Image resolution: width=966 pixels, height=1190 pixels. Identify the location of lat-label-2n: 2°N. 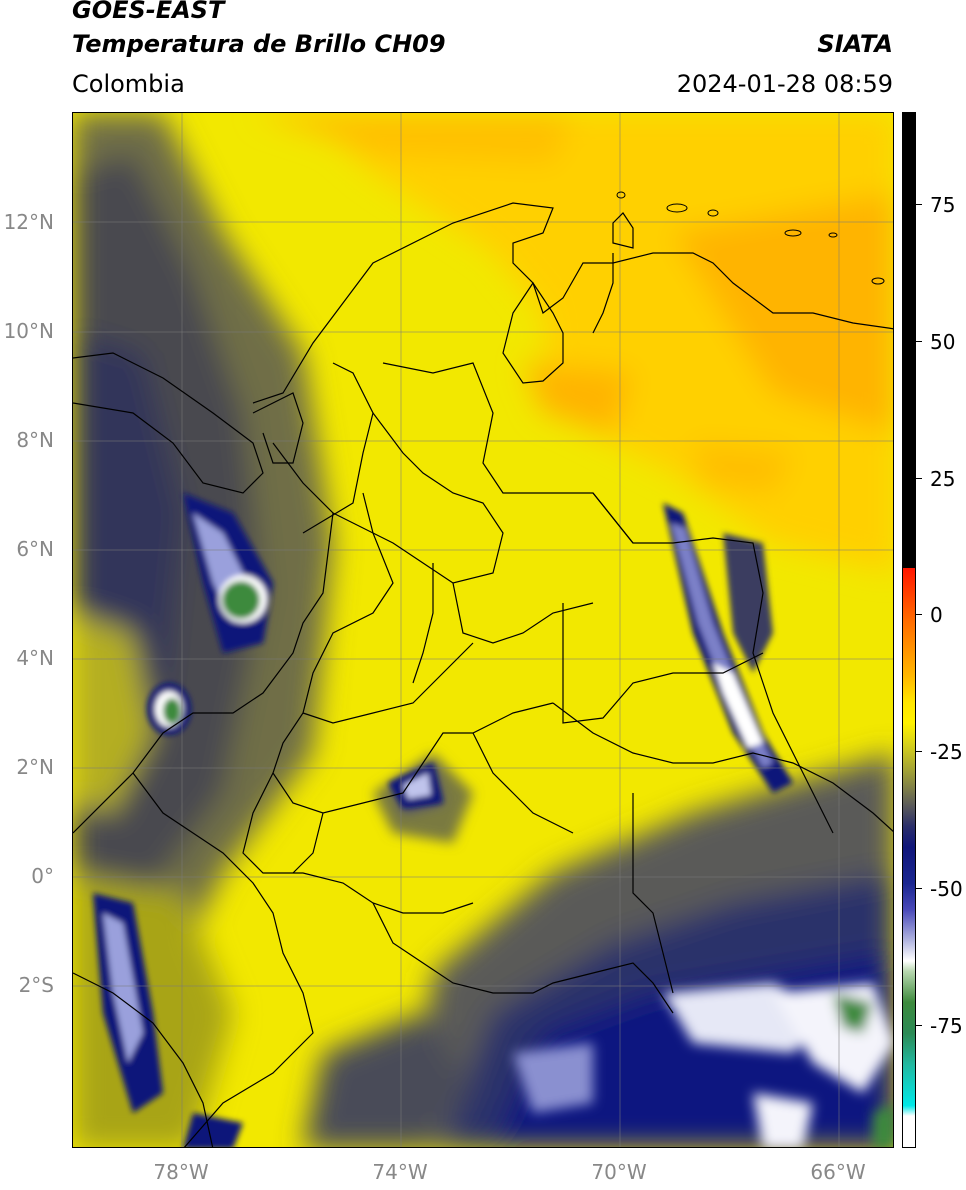
(35, 767).